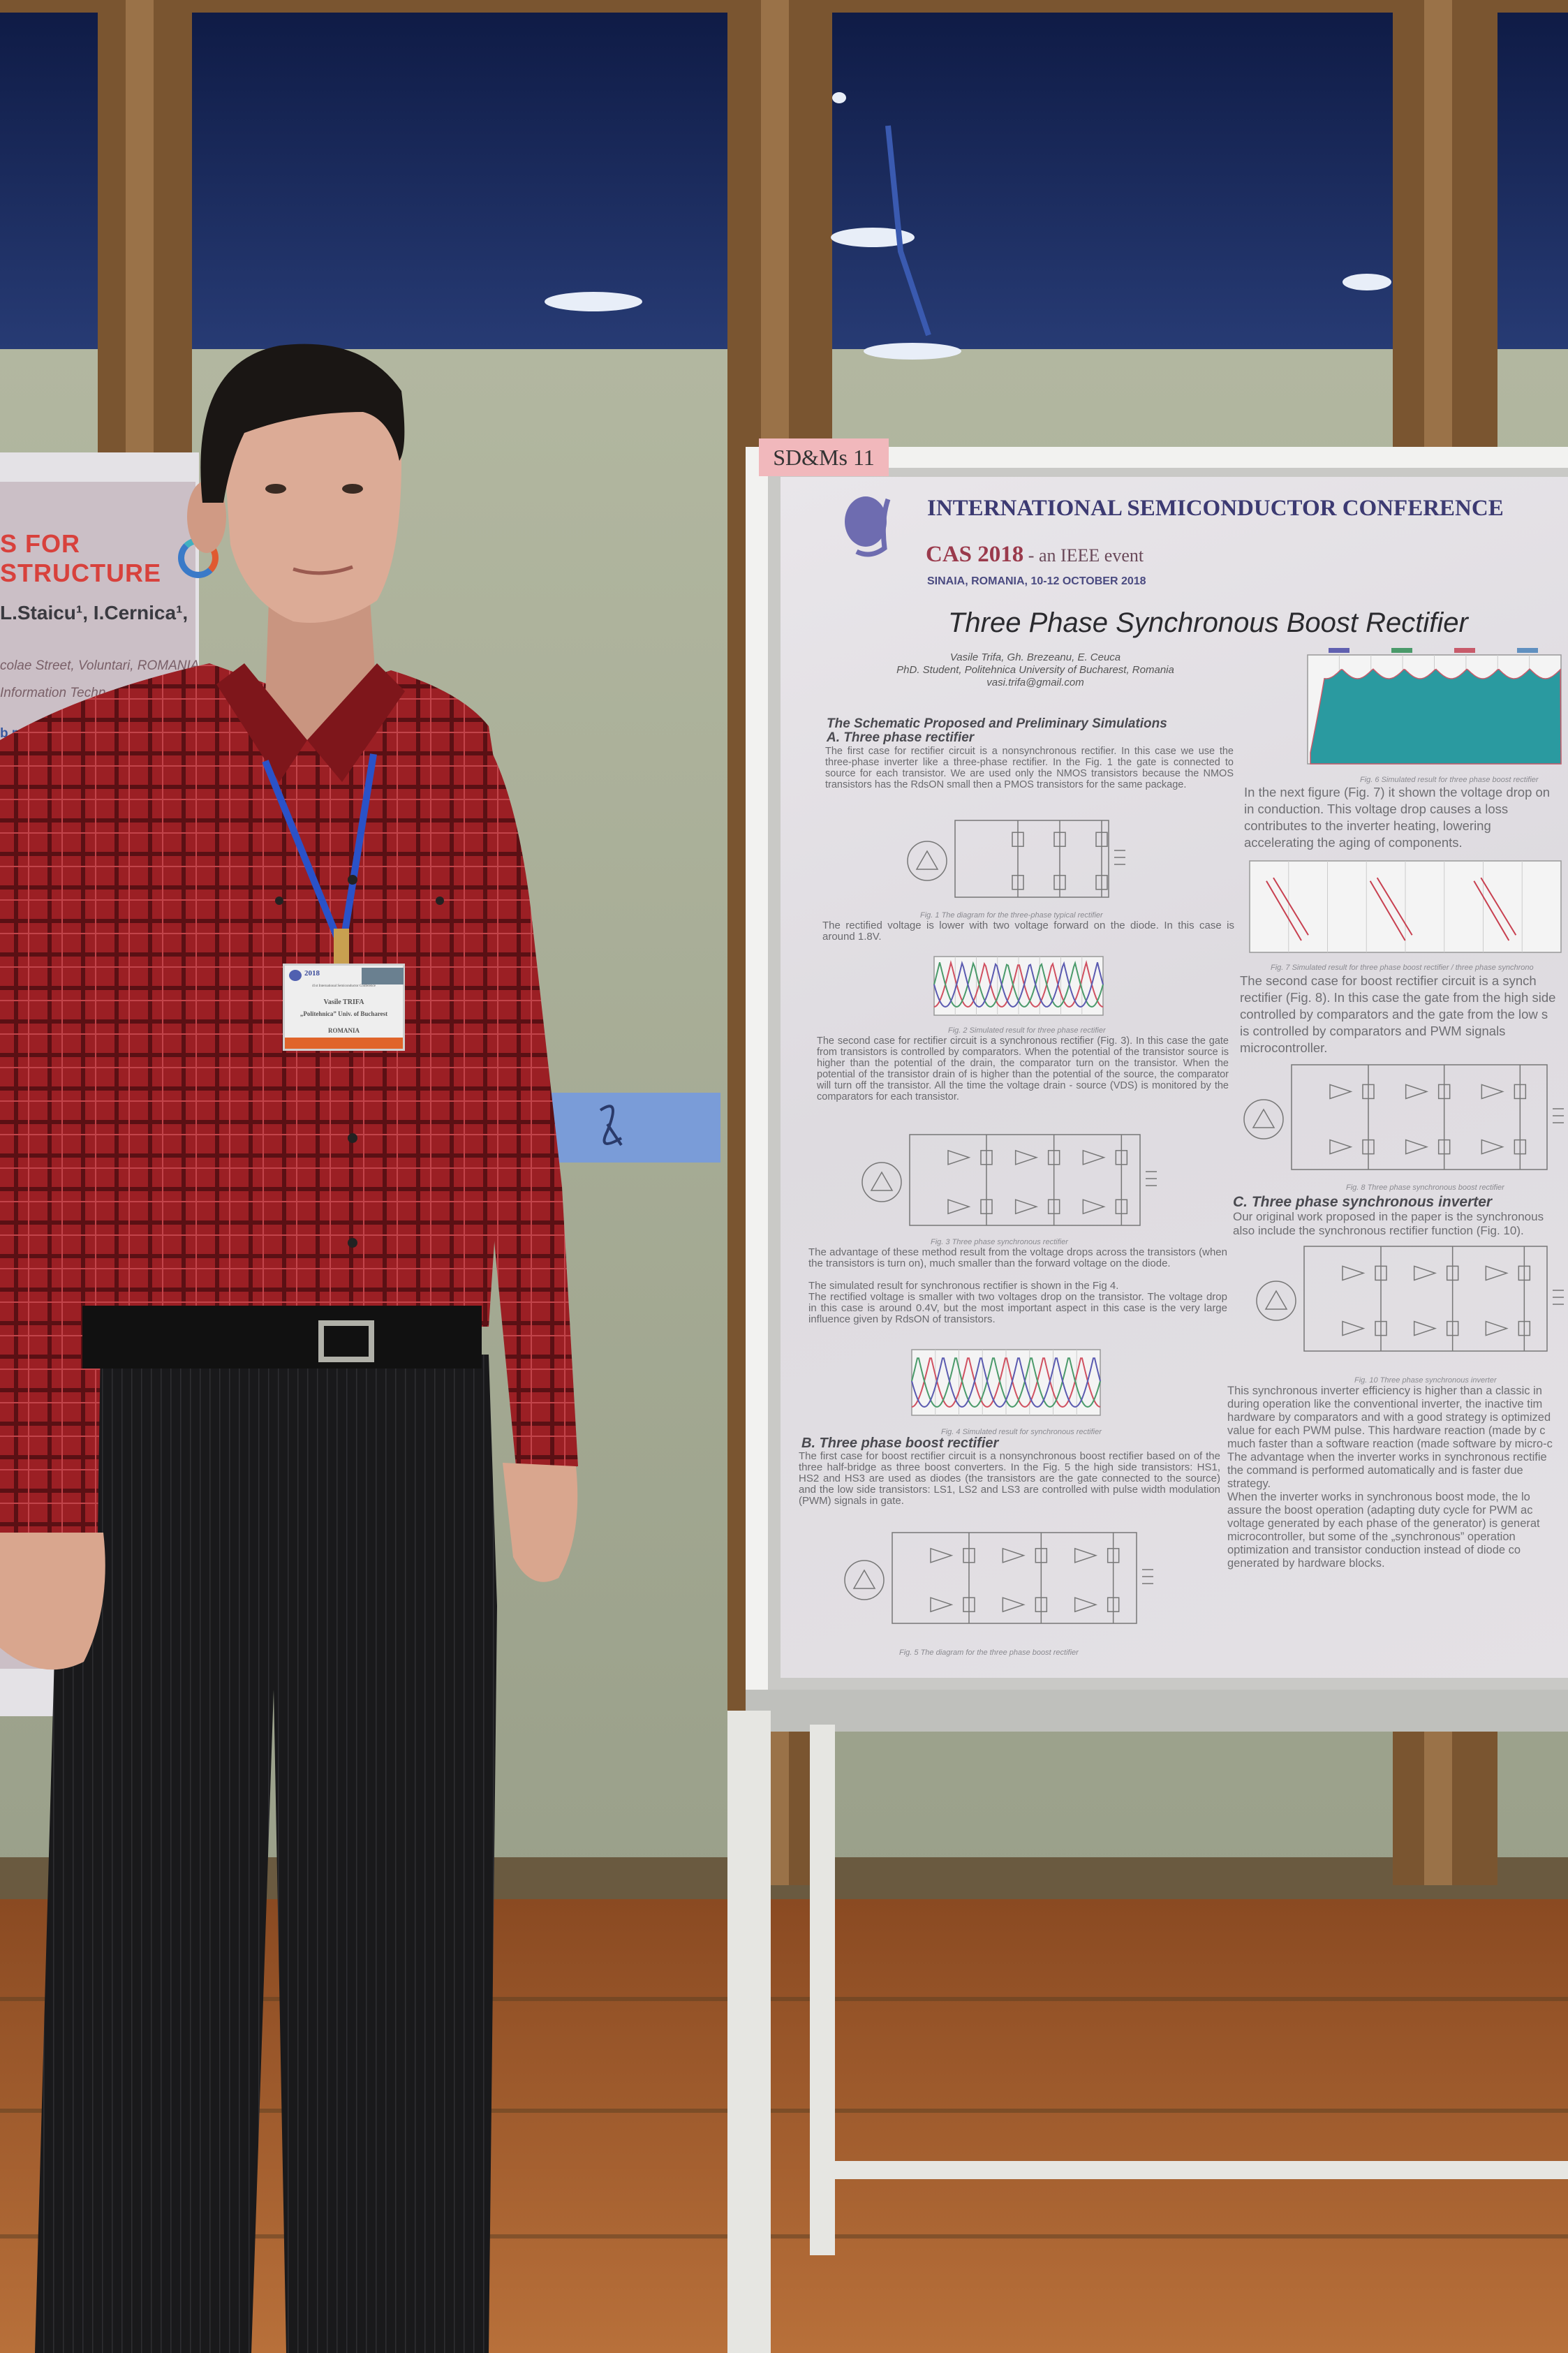 Image resolution: width=1568 pixels, height=2353 pixels. What do you see at coordinates (344, 1014) in the screenshot?
I see `badge-affiliation: „Politehnica” Univ. of Bucharest` at bounding box center [344, 1014].